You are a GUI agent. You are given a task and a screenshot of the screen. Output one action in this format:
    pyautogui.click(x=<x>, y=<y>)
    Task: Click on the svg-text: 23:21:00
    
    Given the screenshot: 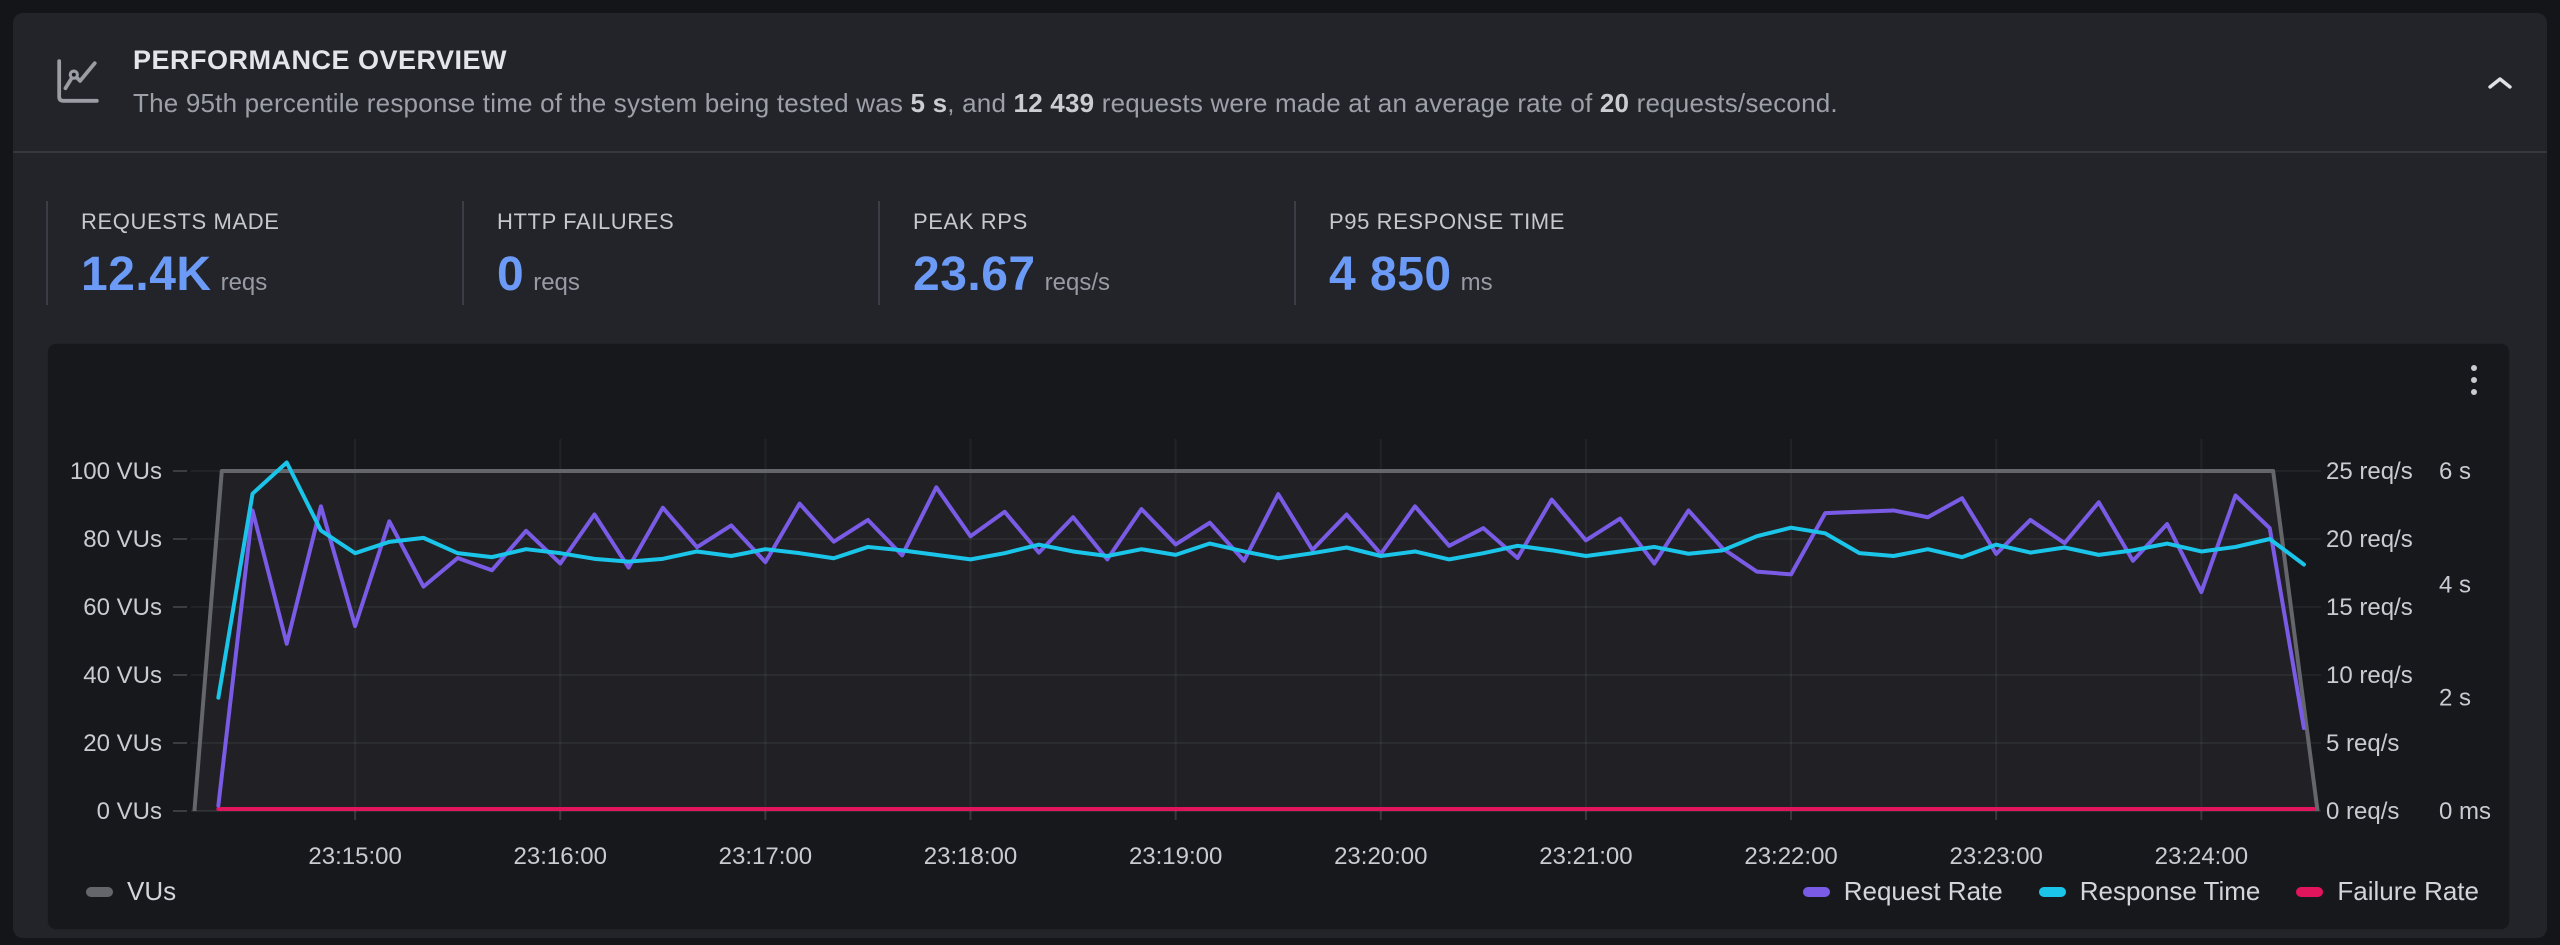 What is the action you would take?
    pyautogui.click(x=1585, y=856)
    